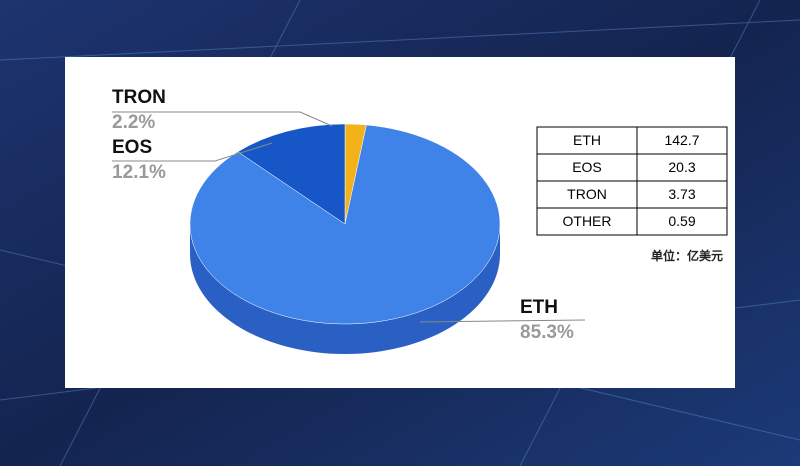 This screenshot has width=800, height=466. I want to click on table-cell: 142.7, so click(681, 140).